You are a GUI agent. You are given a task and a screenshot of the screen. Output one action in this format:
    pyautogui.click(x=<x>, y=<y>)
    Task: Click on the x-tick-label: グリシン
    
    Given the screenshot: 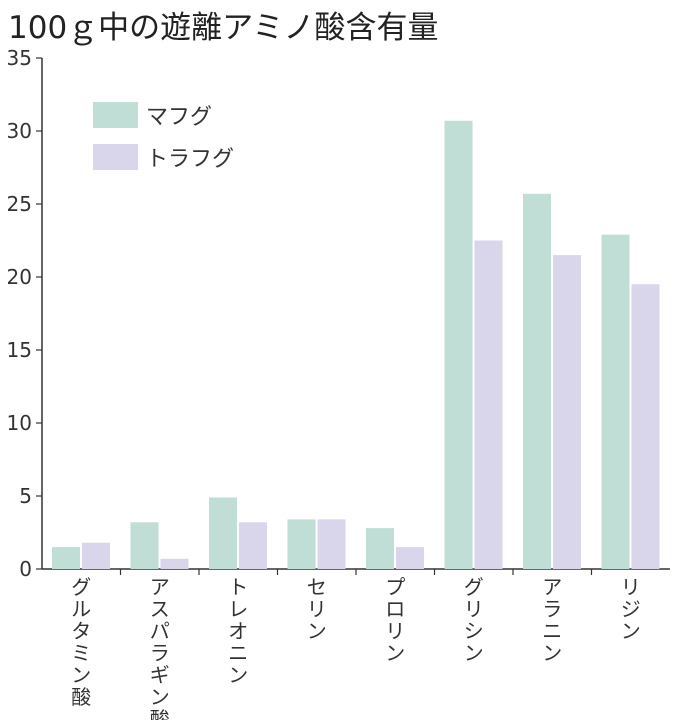 What is the action you would take?
    pyautogui.click(x=474, y=620)
    